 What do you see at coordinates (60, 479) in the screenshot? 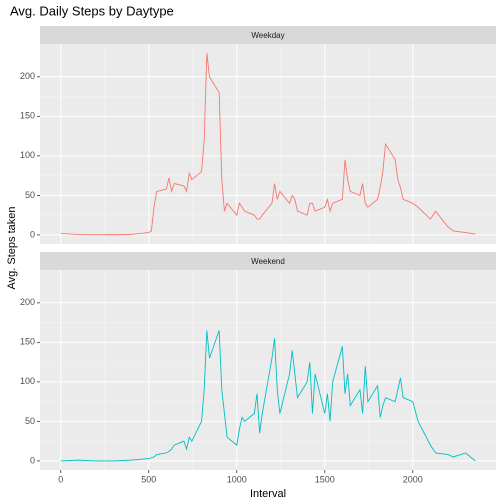
I see `x-tick-label: 0` at bounding box center [60, 479].